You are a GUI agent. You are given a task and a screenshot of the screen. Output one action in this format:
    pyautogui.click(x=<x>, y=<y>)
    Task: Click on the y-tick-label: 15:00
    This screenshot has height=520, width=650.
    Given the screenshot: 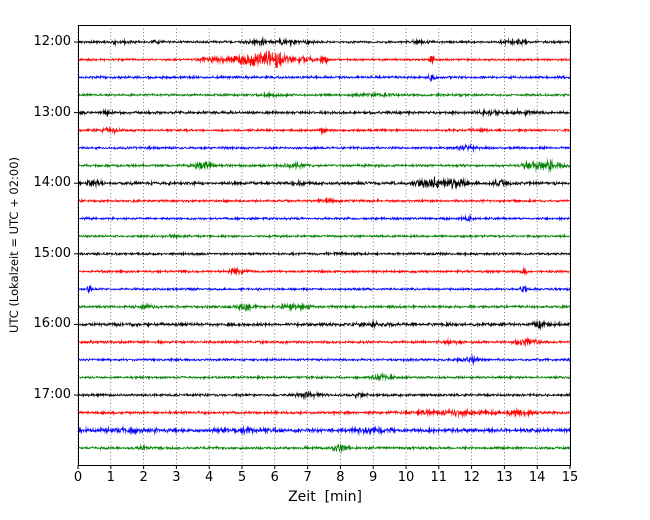 What is the action you would take?
    pyautogui.click(x=52, y=253)
    